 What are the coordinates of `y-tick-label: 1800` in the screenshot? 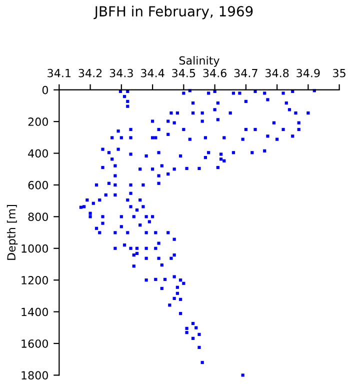 It's located at (35, 375).